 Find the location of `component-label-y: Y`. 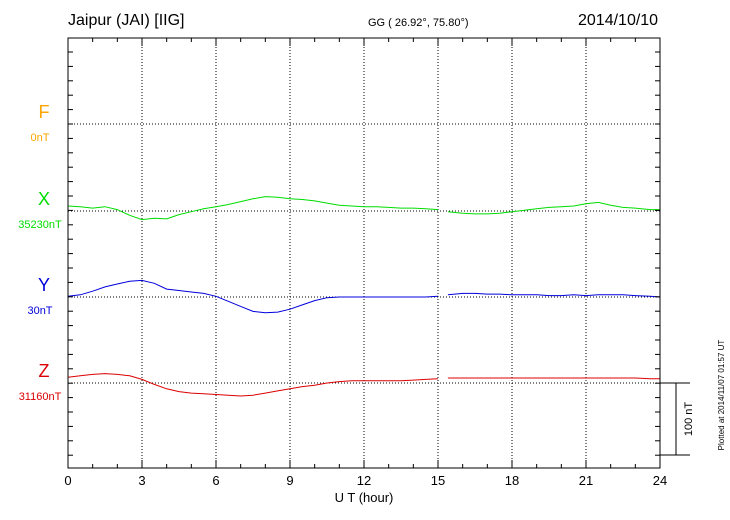

component-label-y: Y is located at coordinates (44, 285).